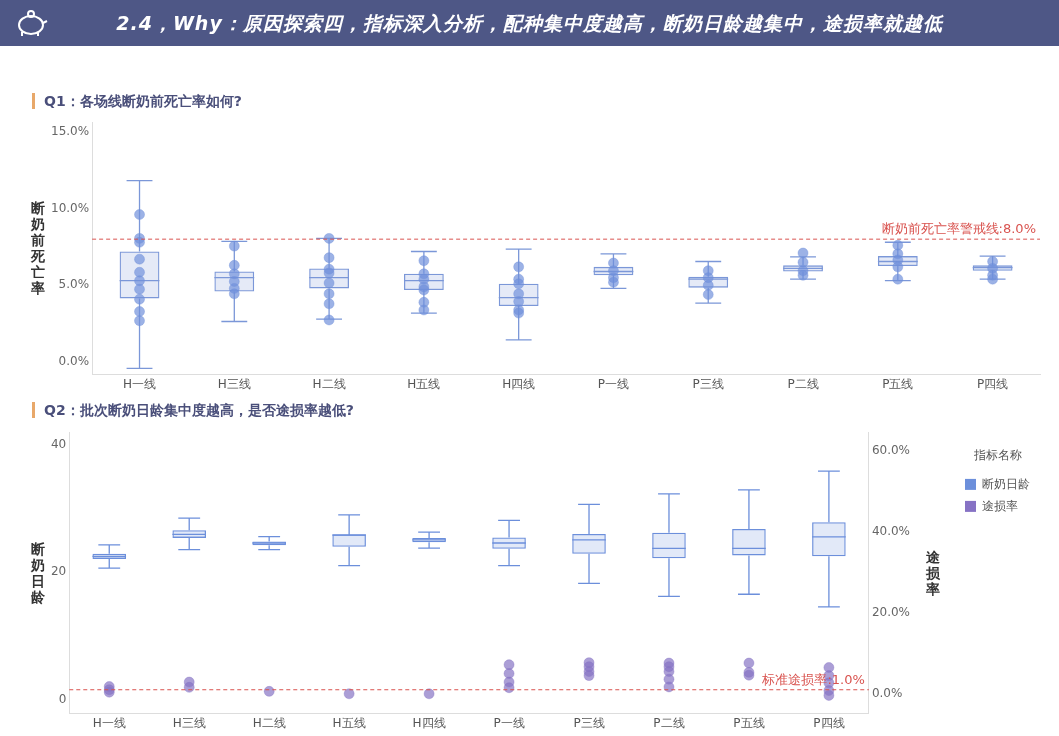 The height and width of the screenshot is (736, 1059). I want to click on y-axis-title: 断奶日龄, so click(38, 572).